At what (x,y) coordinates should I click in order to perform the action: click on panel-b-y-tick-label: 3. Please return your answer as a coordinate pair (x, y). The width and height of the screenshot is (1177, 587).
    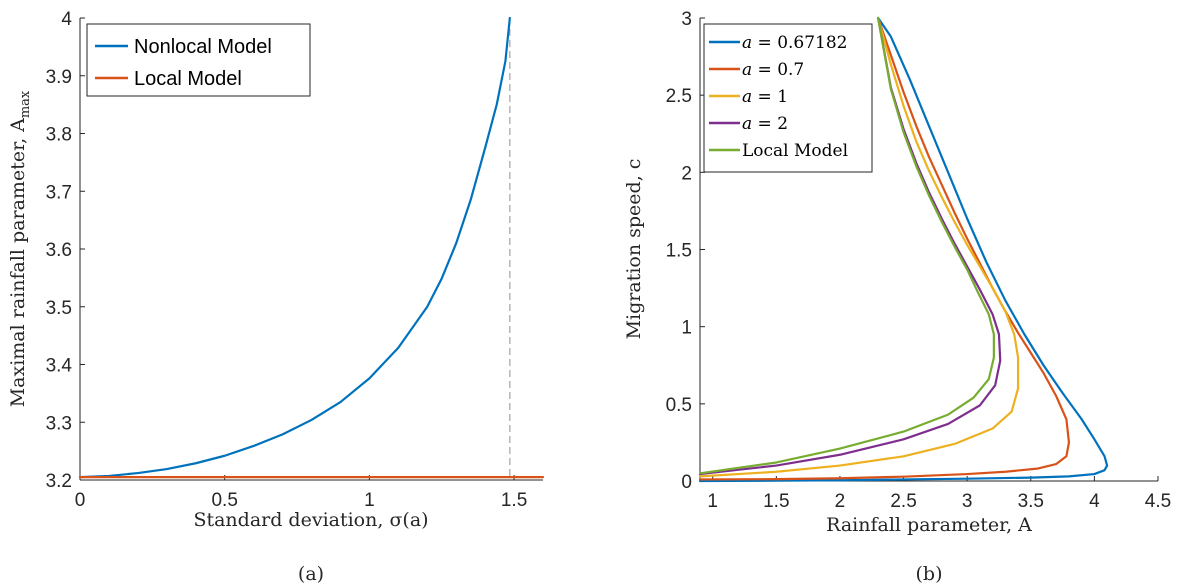
    Looking at the image, I should click on (686, 19).